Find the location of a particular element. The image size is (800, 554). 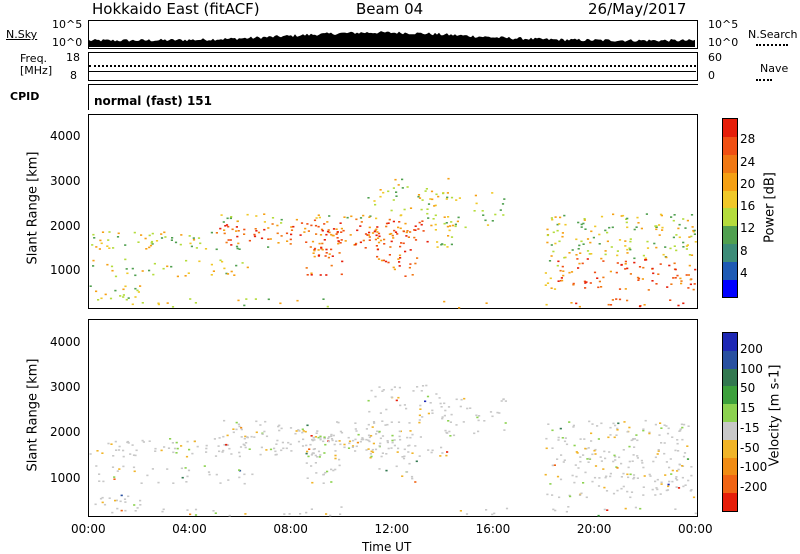

y-tick-label: 3000 is located at coordinates (65, 180).